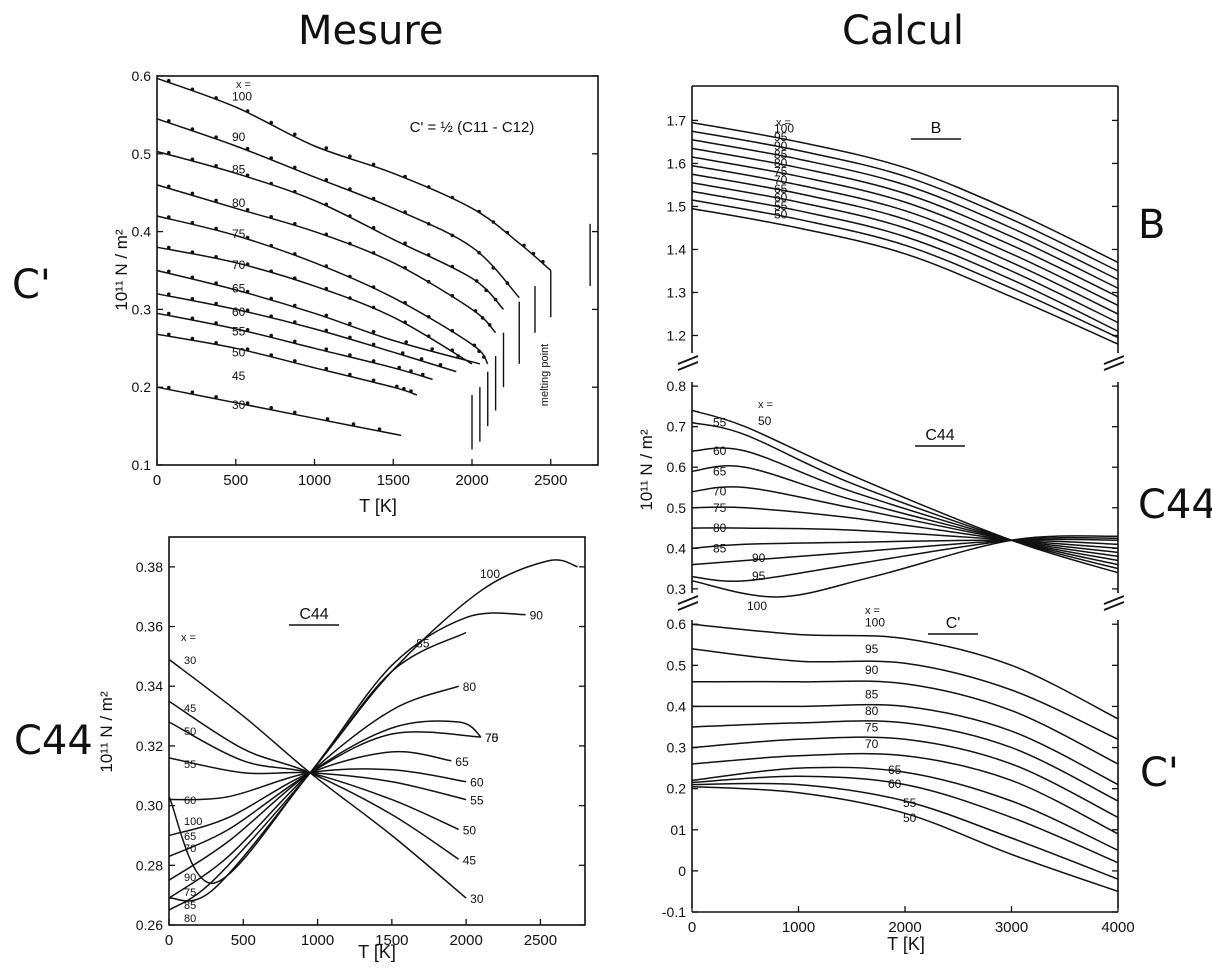  What do you see at coordinates (142, 76) in the screenshot?
I see `y-tick-label: 0.6` at bounding box center [142, 76].